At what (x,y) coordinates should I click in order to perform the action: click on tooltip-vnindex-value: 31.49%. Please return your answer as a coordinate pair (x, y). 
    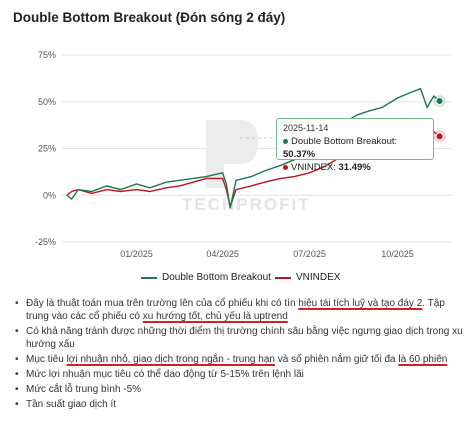
    Looking at the image, I should click on (354, 167).